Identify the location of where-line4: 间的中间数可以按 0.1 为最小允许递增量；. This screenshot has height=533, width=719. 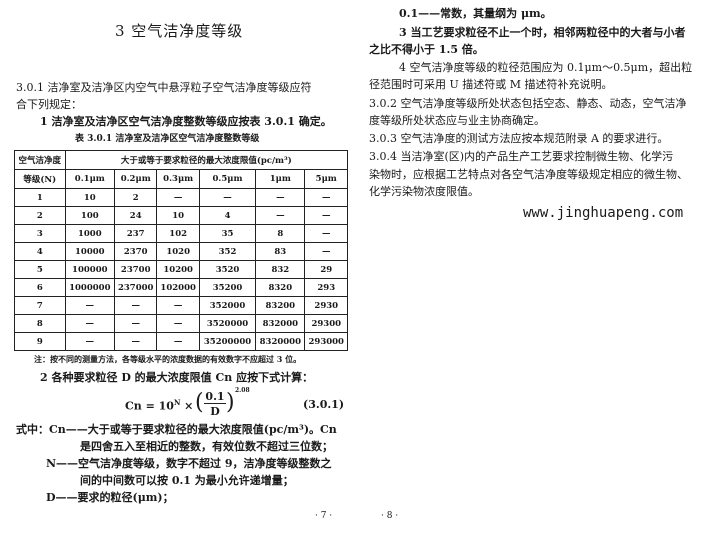
(187, 480).